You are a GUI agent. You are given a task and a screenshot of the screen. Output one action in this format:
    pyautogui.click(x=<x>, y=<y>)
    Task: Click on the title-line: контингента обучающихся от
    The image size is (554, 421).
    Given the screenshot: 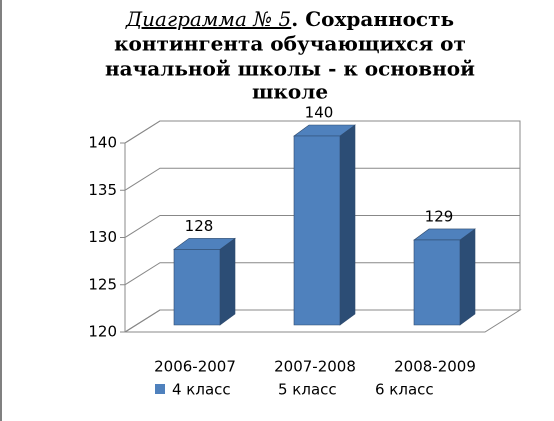 What is the action you would take?
    pyautogui.click(x=290, y=44)
    